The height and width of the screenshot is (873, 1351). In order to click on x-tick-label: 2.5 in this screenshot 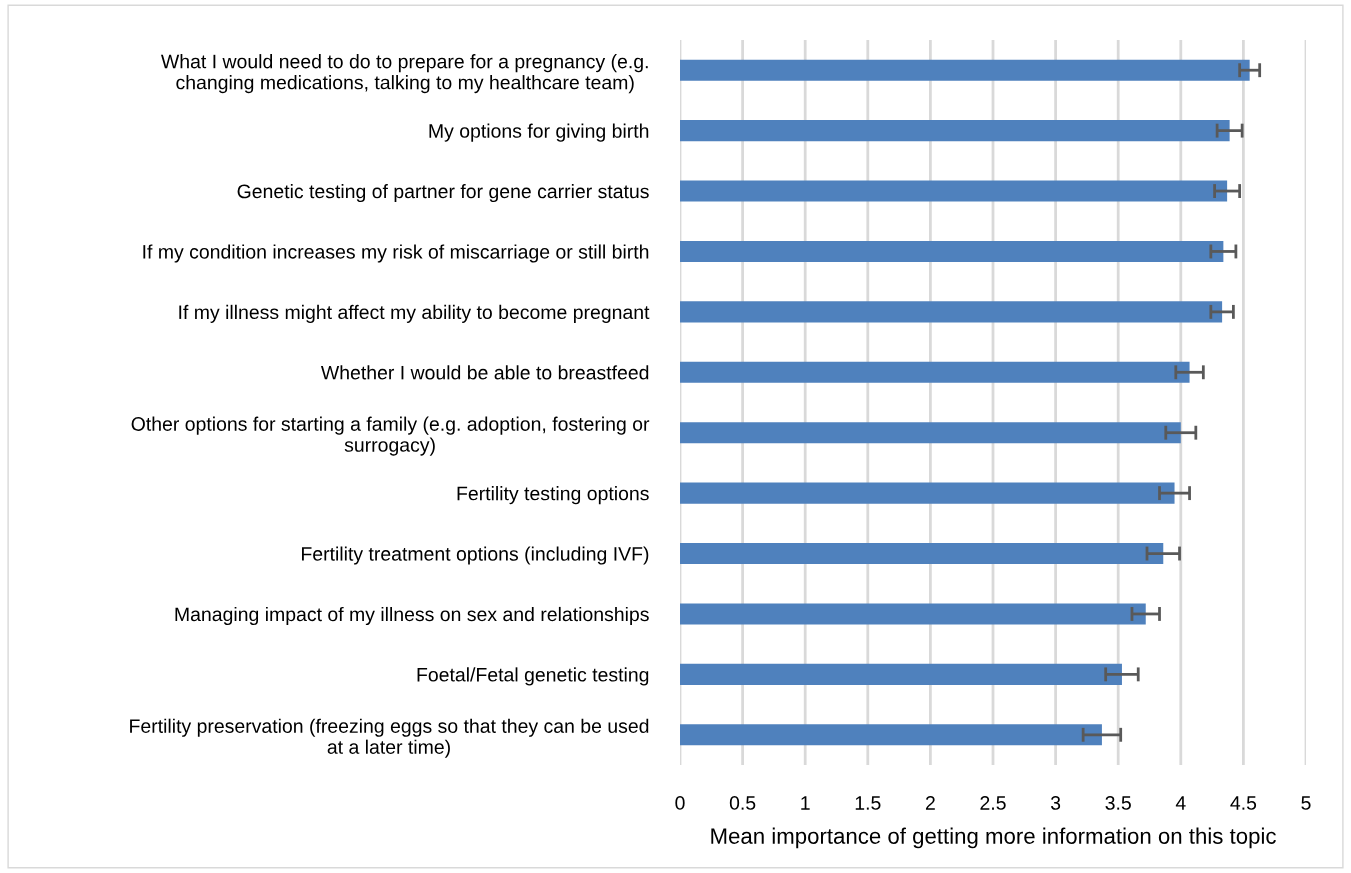, I will do `click(993, 803)`.